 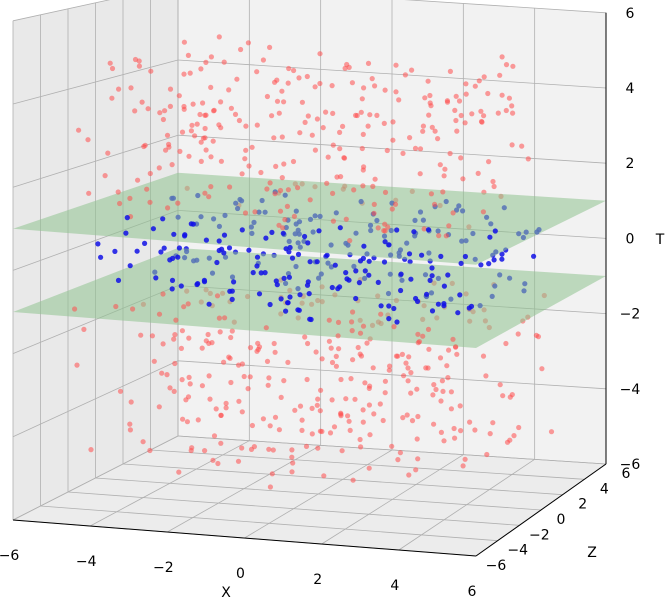 I want to click on threshold-plane, so click(x=309, y=218).